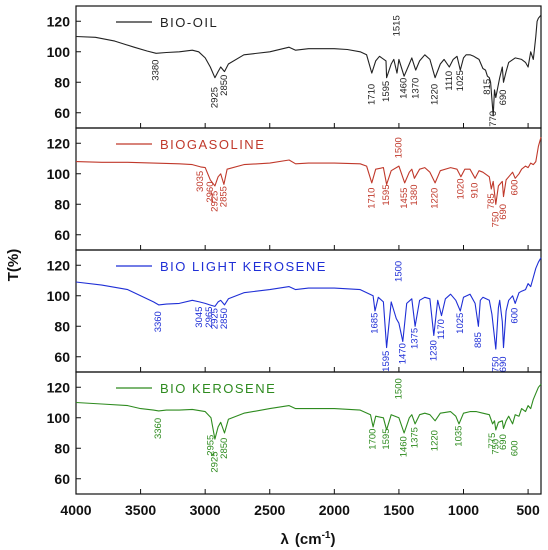 This screenshot has height=550, width=548. Describe the element at coordinates (199, 317) in the screenshot. I see `peak-label: 3045` at that location.